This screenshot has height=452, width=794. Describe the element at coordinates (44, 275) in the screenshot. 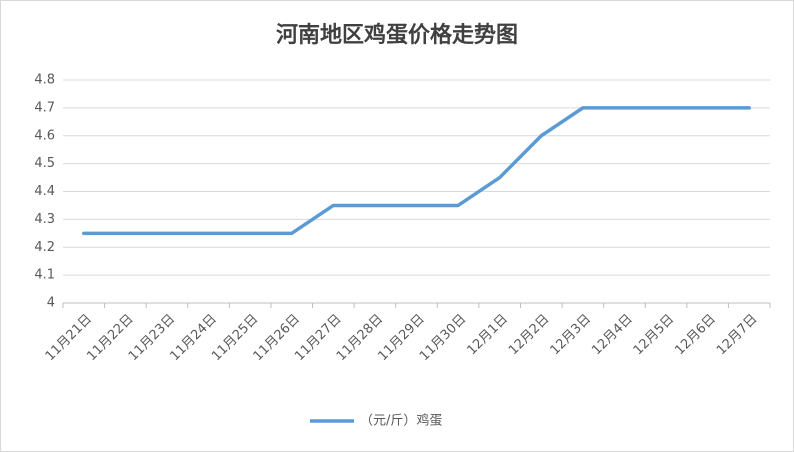

I see `y-tick-label: 4.1` at that location.